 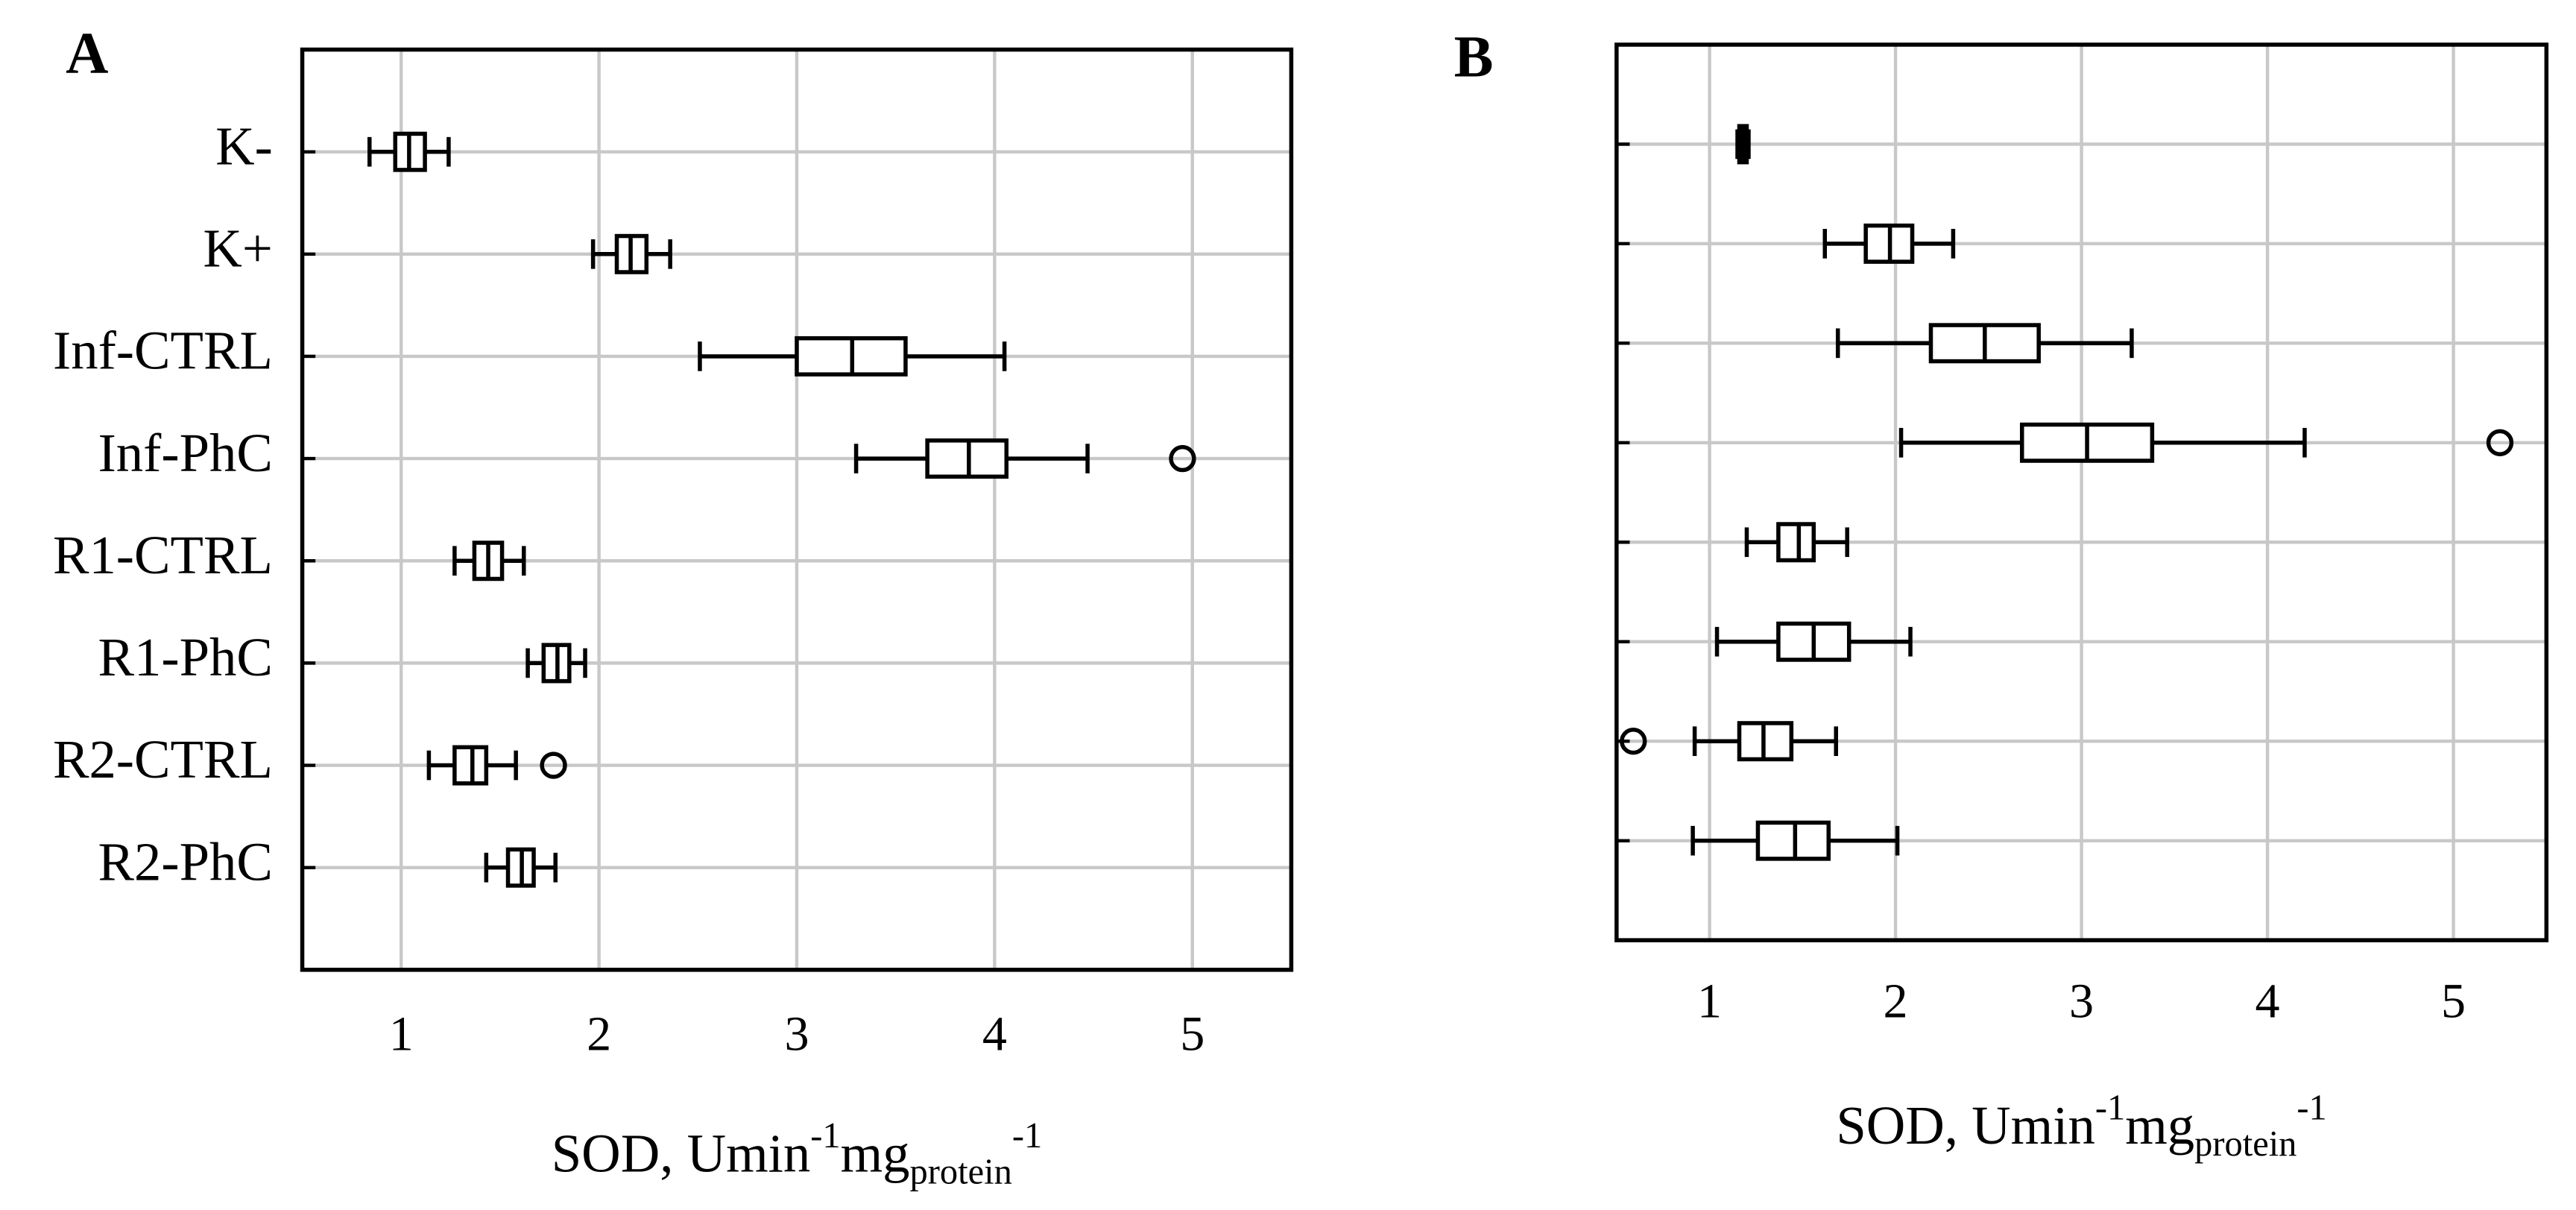 What do you see at coordinates (185, 453) in the screenshot?
I see `y-tick-label: Inf-PhC` at bounding box center [185, 453].